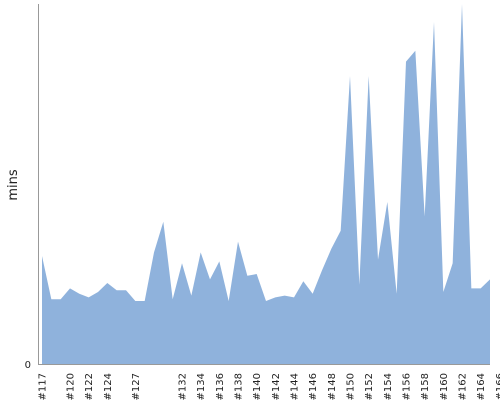  Describe the element at coordinates (388, 386) in the screenshot. I see `x-tick-label: #154` at that location.